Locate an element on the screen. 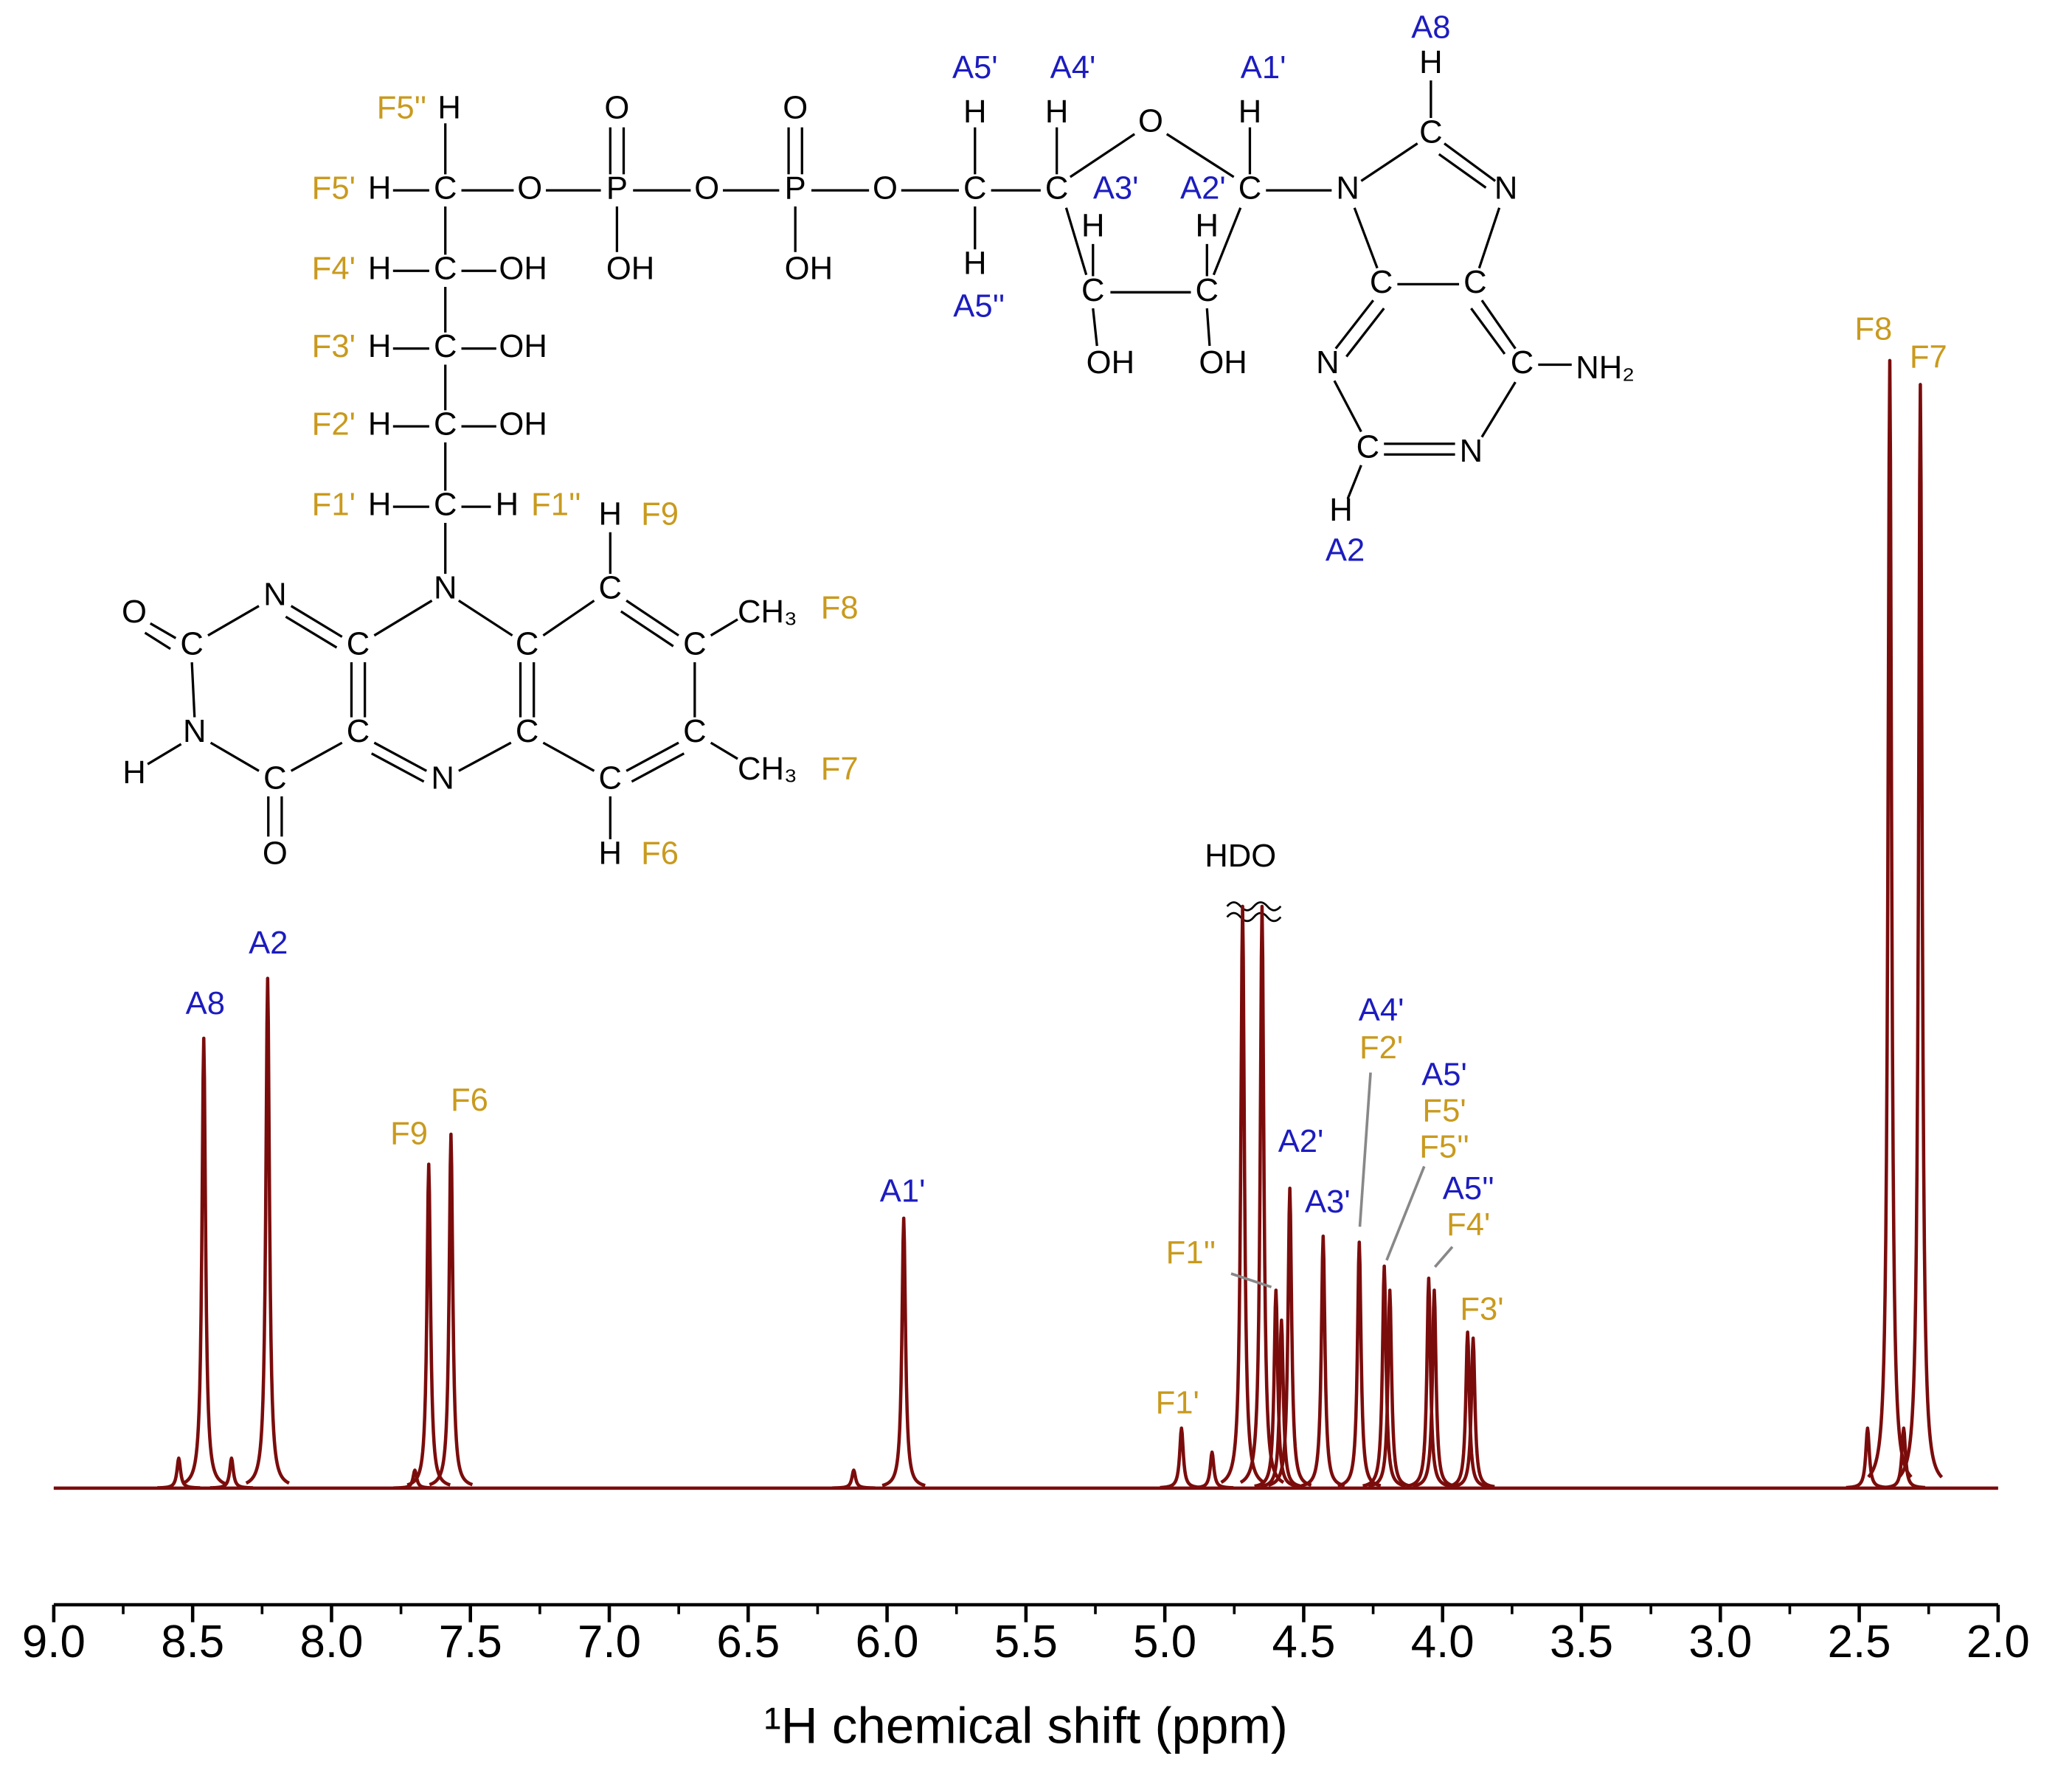  peak-label: F4' is located at coordinates (1468, 1225).